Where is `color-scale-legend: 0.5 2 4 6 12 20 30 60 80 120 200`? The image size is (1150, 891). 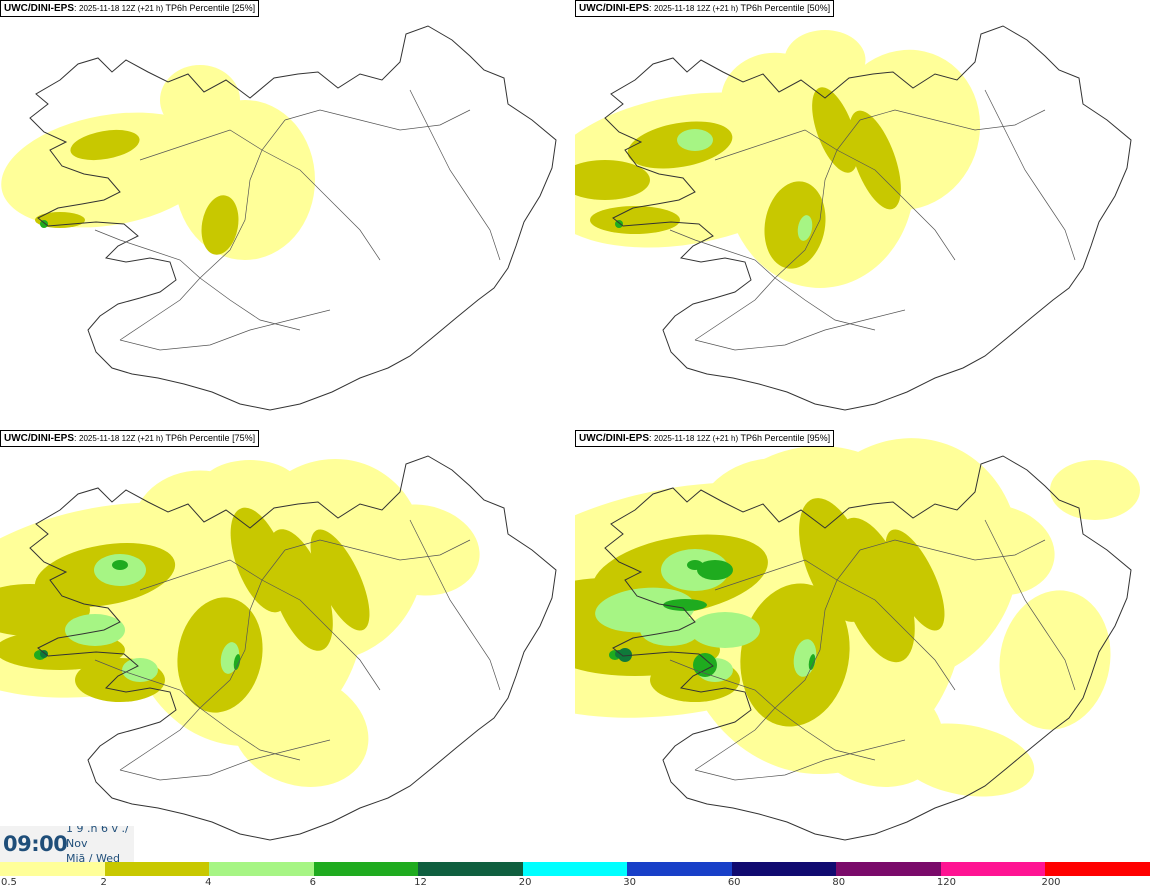
color-scale-legend: 0.5 2 4 6 12 20 30 60 80 120 200 is located at coordinates (575, 876).